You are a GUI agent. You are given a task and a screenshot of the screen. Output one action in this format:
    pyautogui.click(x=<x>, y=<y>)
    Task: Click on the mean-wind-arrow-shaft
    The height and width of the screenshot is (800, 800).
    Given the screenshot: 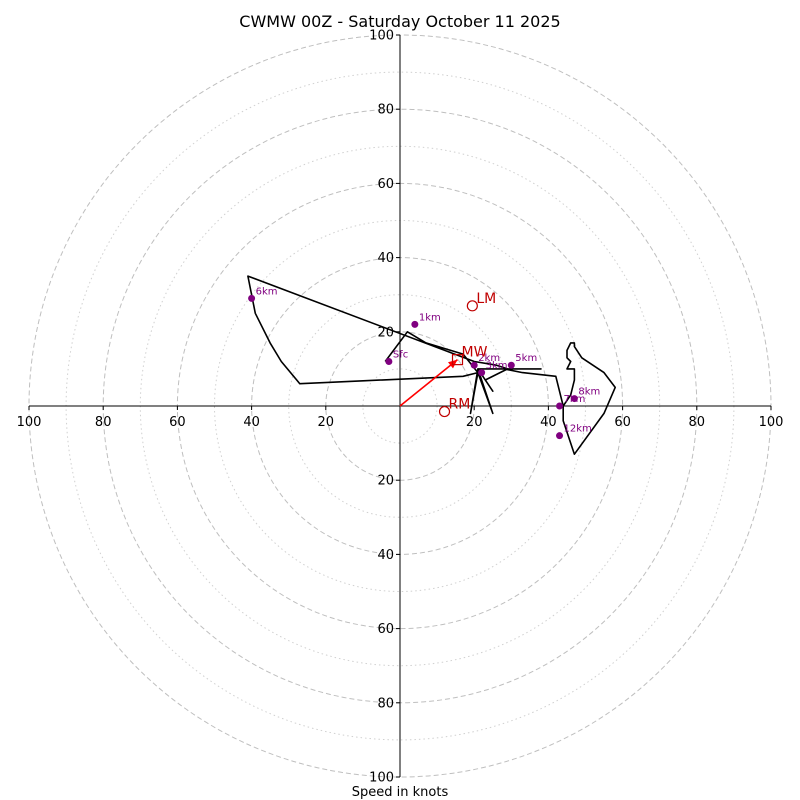 What is the action you would take?
    pyautogui.click(x=429, y=383)
    